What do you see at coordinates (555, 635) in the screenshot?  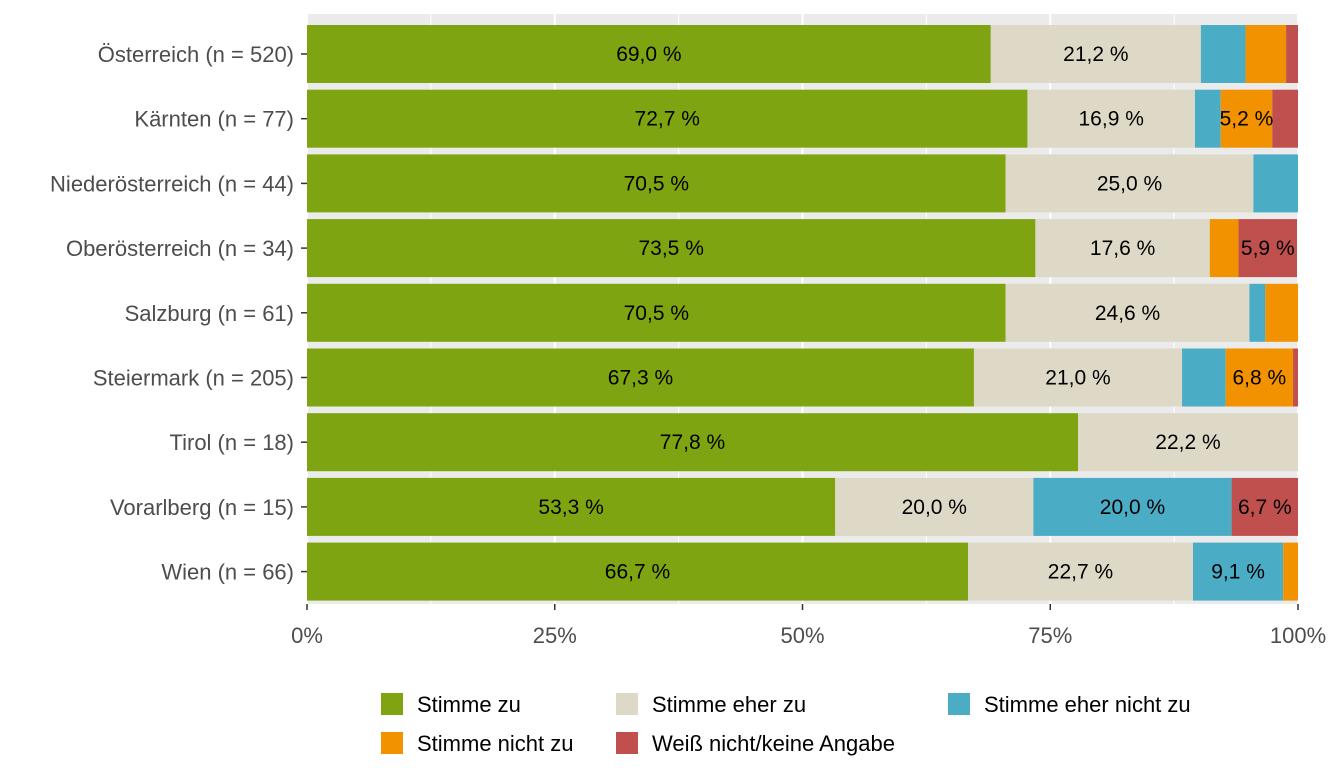 I see `x-tick-label: 25%` at bounding box center [555, 635].